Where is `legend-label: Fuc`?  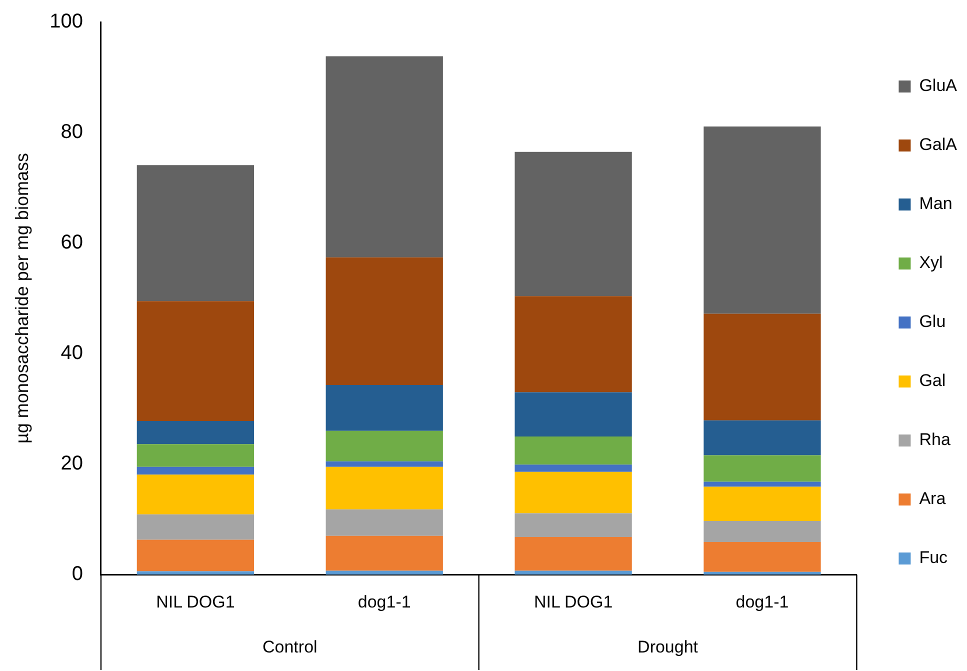
legend-label: Fuc is located at coordinates (933, 558).